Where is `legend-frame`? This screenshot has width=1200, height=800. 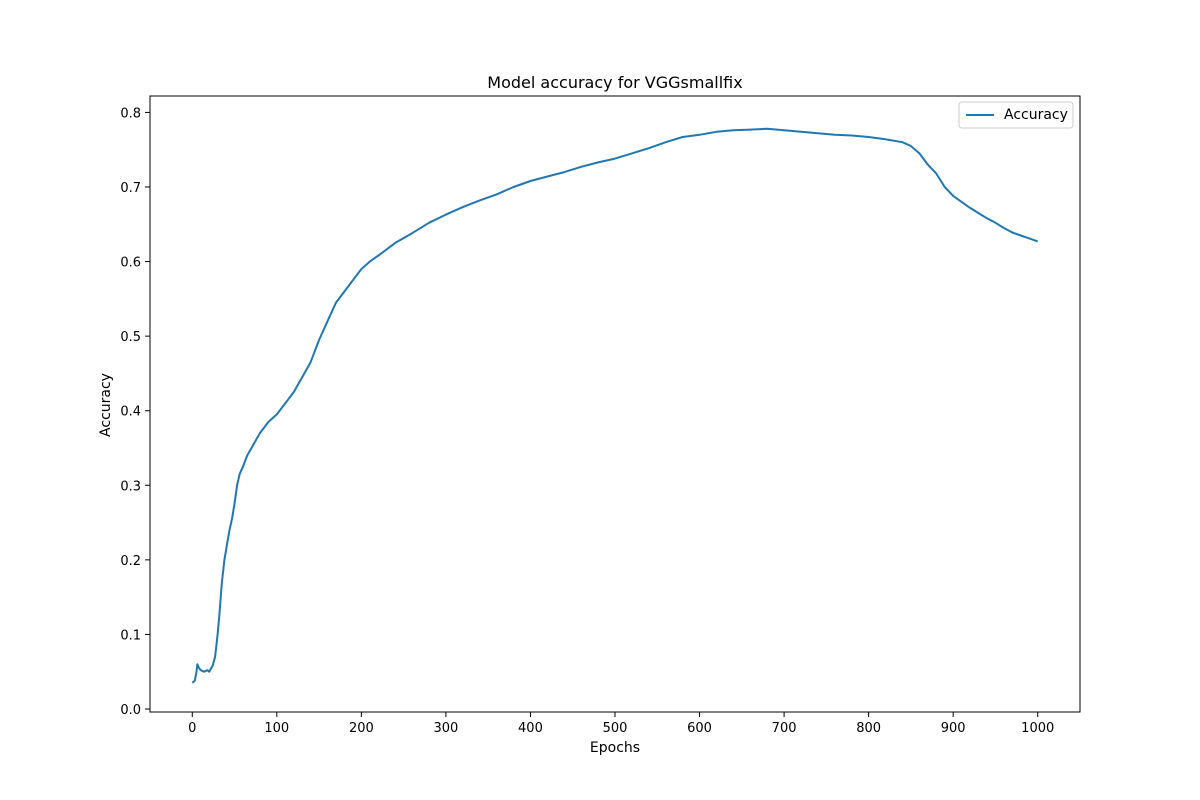 legend-frame is located at coordinates (1016, 115).